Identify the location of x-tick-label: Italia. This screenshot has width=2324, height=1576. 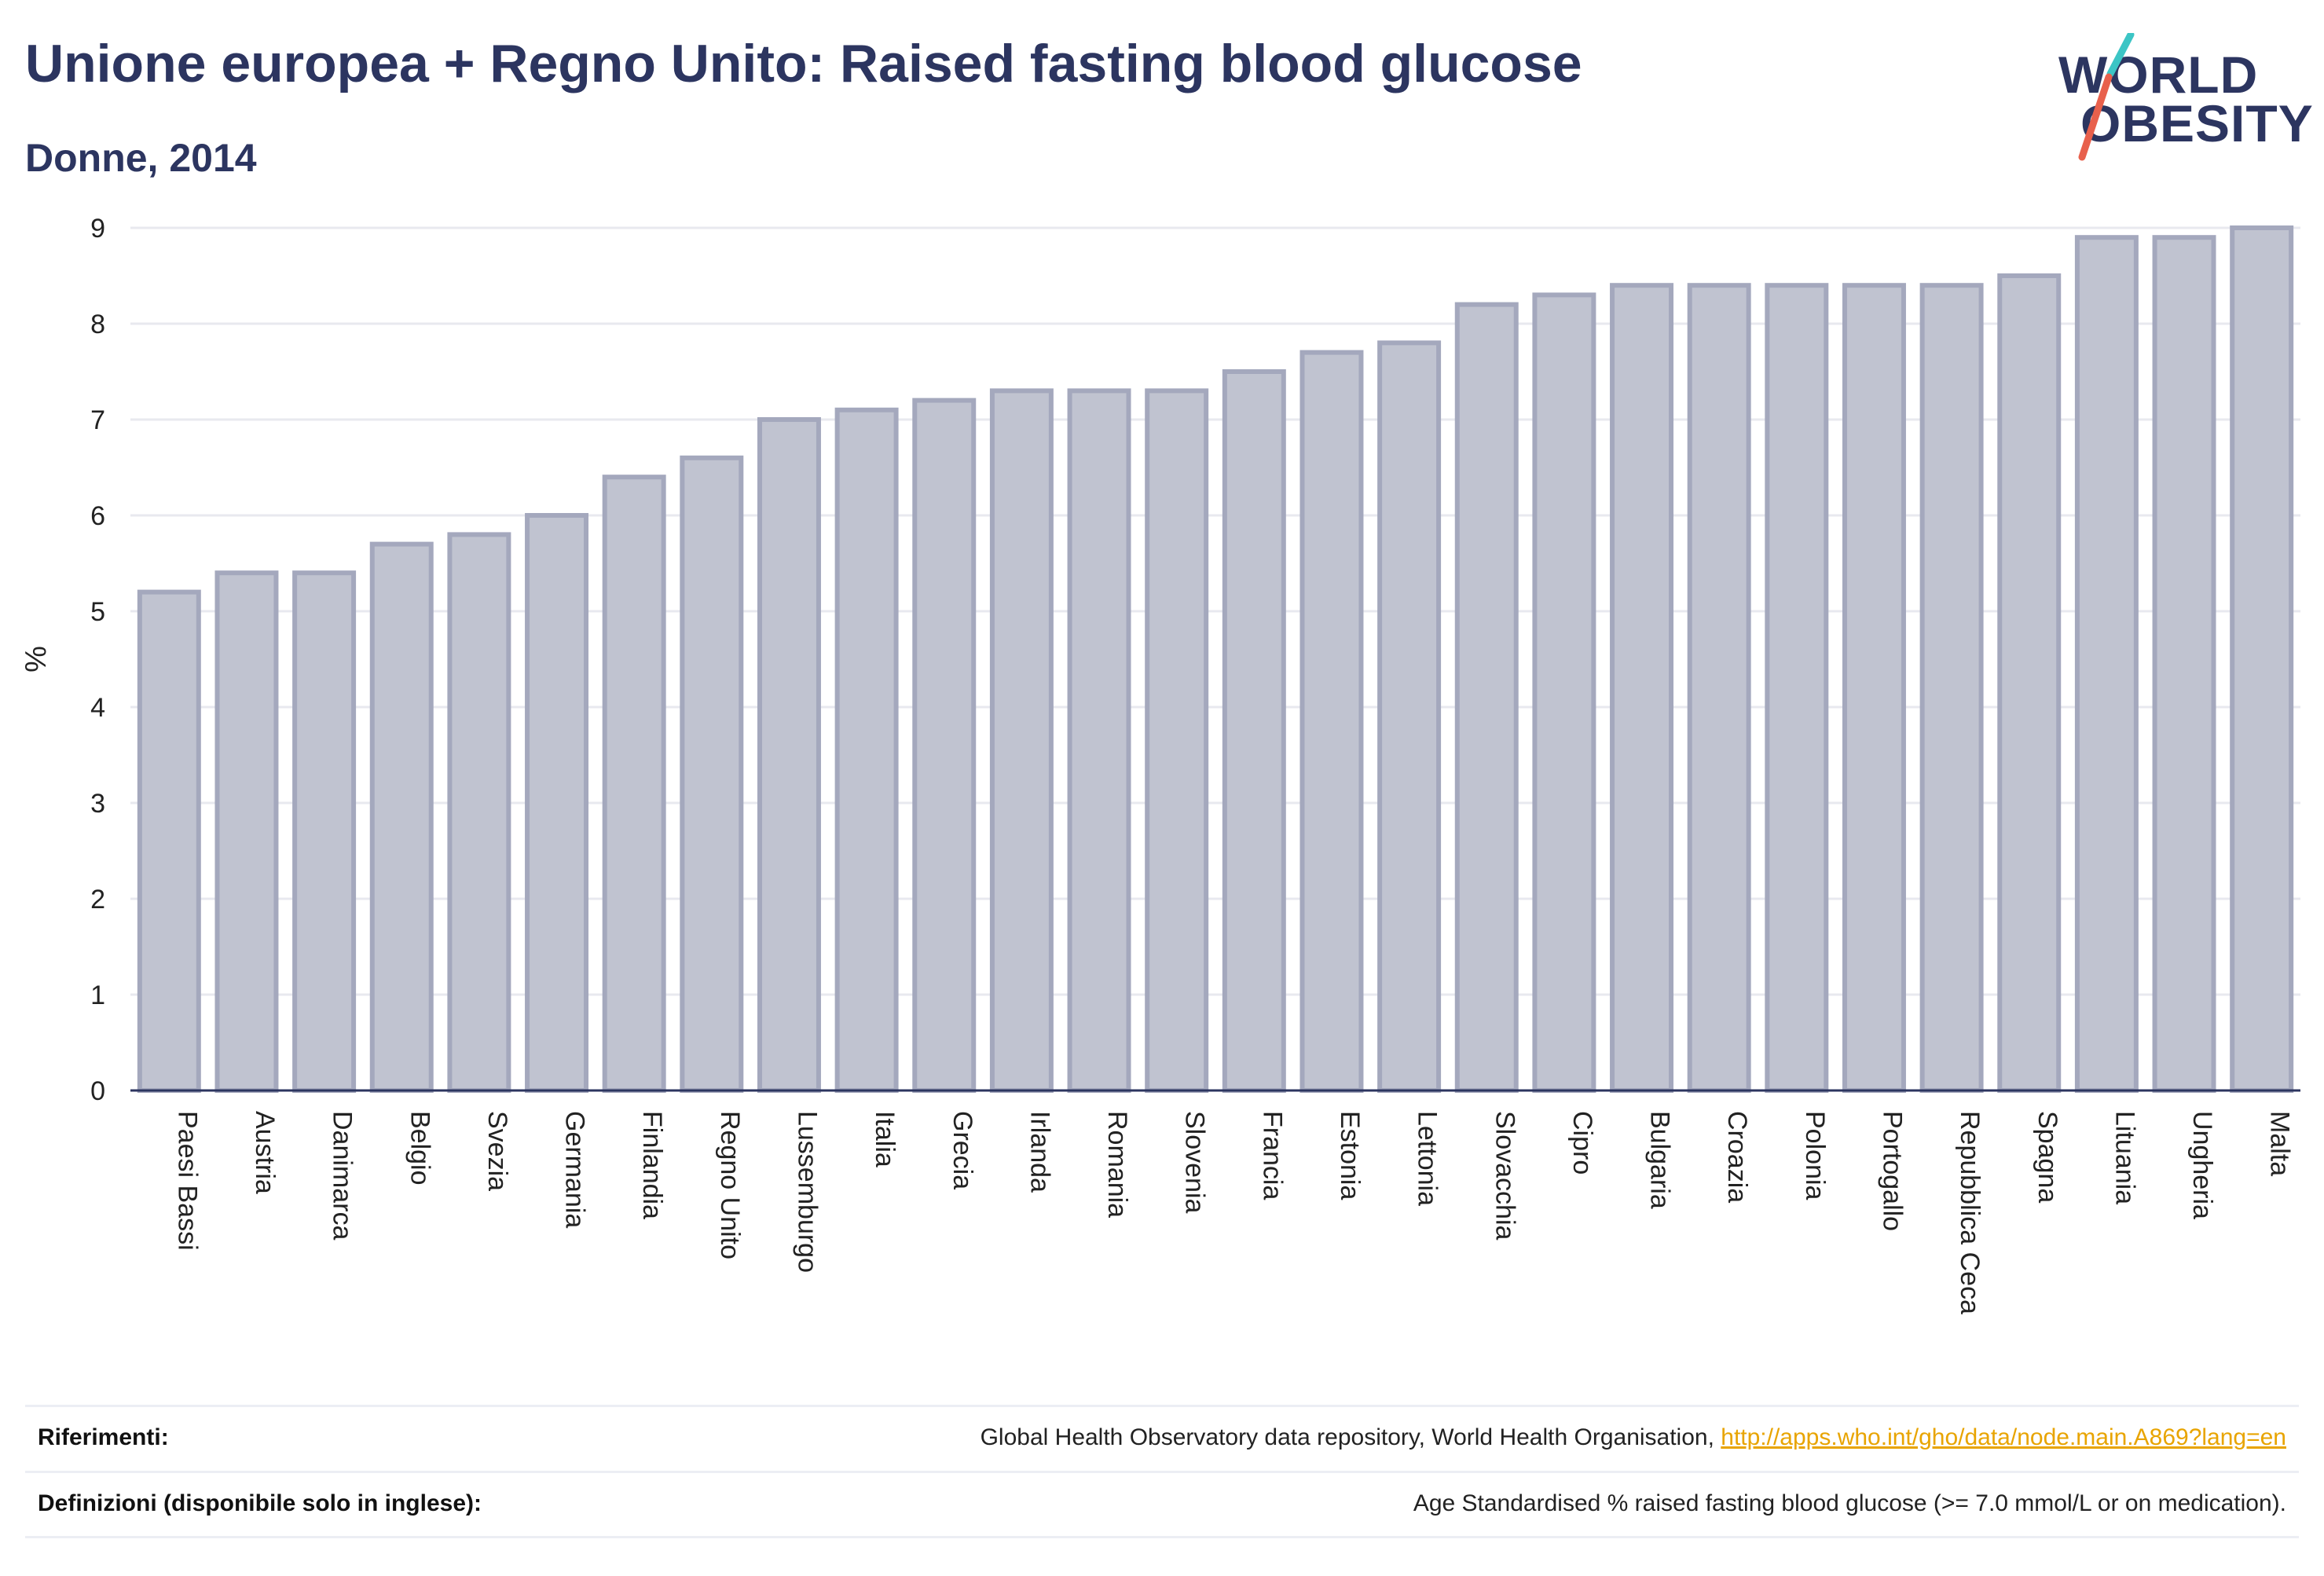
(885, 1139).